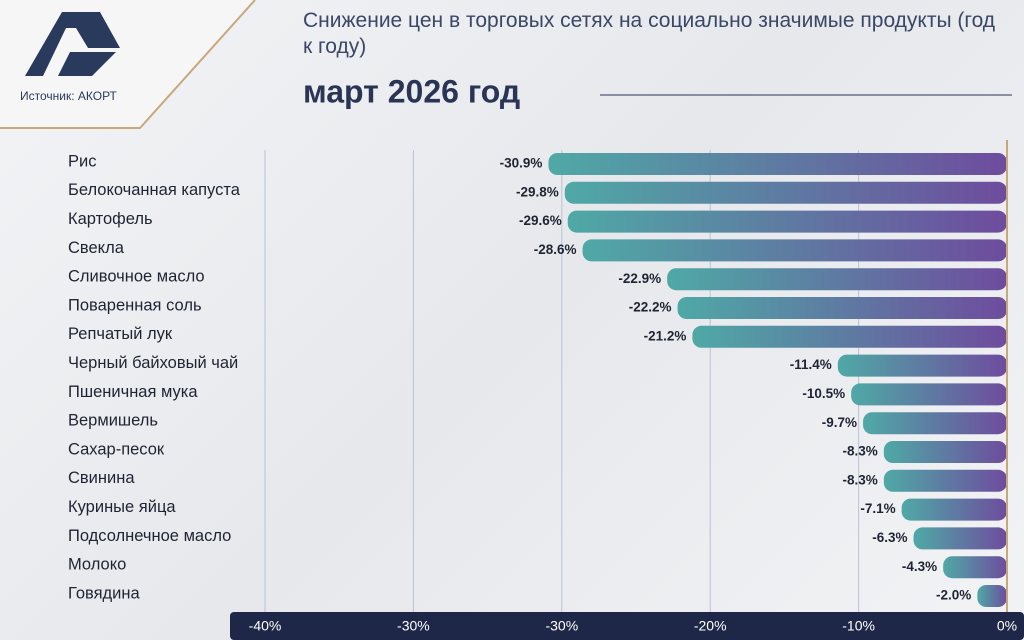 The width and height of the screenshot is (1024, 640). What do you see at coordinates (1007, 626) in the screenshot?
I see `x-tick-label: 0%` at bounding box center [1007, 626].